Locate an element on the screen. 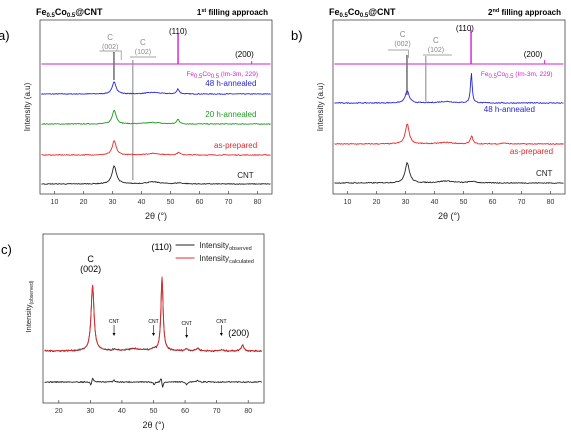 The image size is (571, 436). legend-entry: Intensitycalculated is located at coordinates (226, 259).